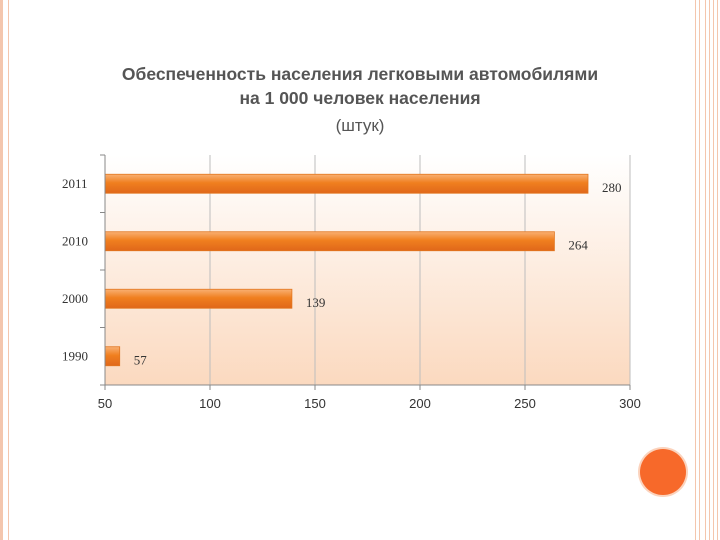 This screenshot has height=540, width=720. Describe the element at coordinates (360, 125) in the screenshot. I see `chart-subtitle: (штук)` at that location.